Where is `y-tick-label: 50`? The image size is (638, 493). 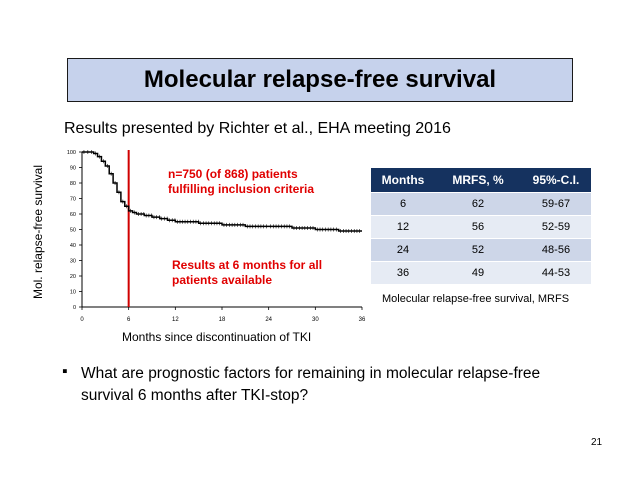
y-tick-label: 50 is located at coordinates (73, 231).